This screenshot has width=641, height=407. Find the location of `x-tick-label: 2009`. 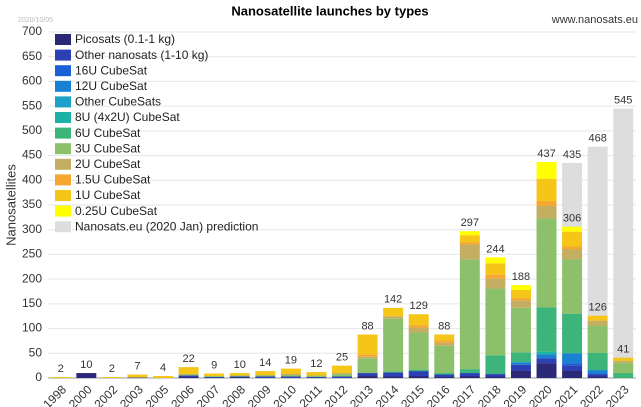

x-tick-label: 2009 is located at coordinates (259, 394).